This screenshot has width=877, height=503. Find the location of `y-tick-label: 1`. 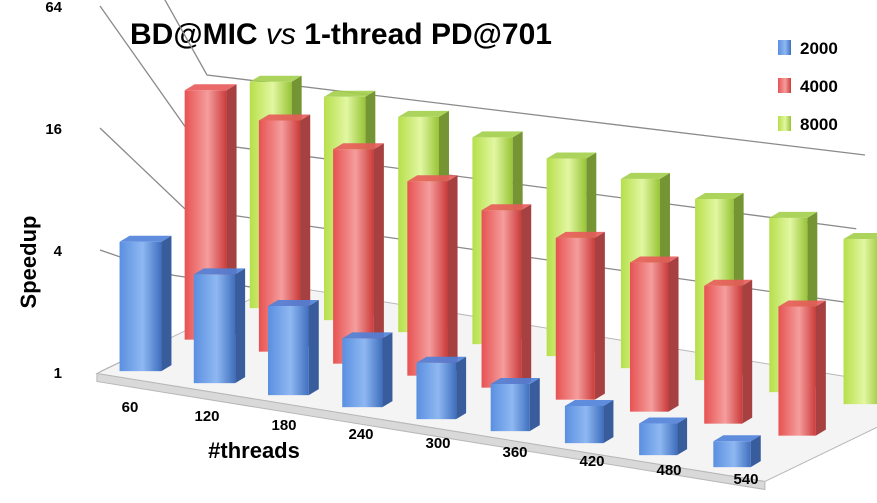

y-tick-label: 1 is located at coordinates (58, 373).